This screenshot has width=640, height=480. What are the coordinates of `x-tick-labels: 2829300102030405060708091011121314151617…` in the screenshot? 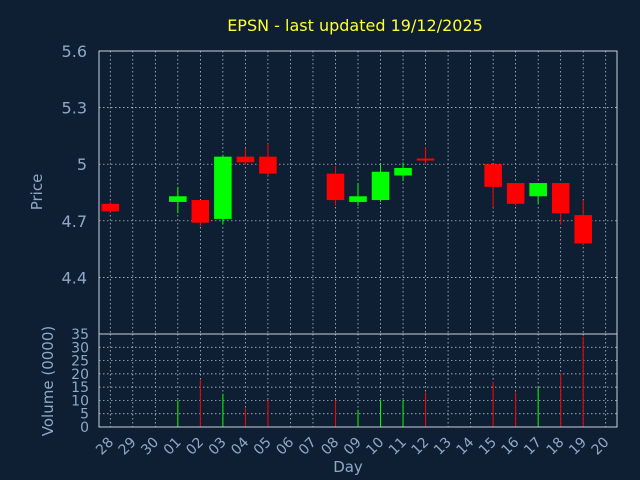 It's located at (352, 446).